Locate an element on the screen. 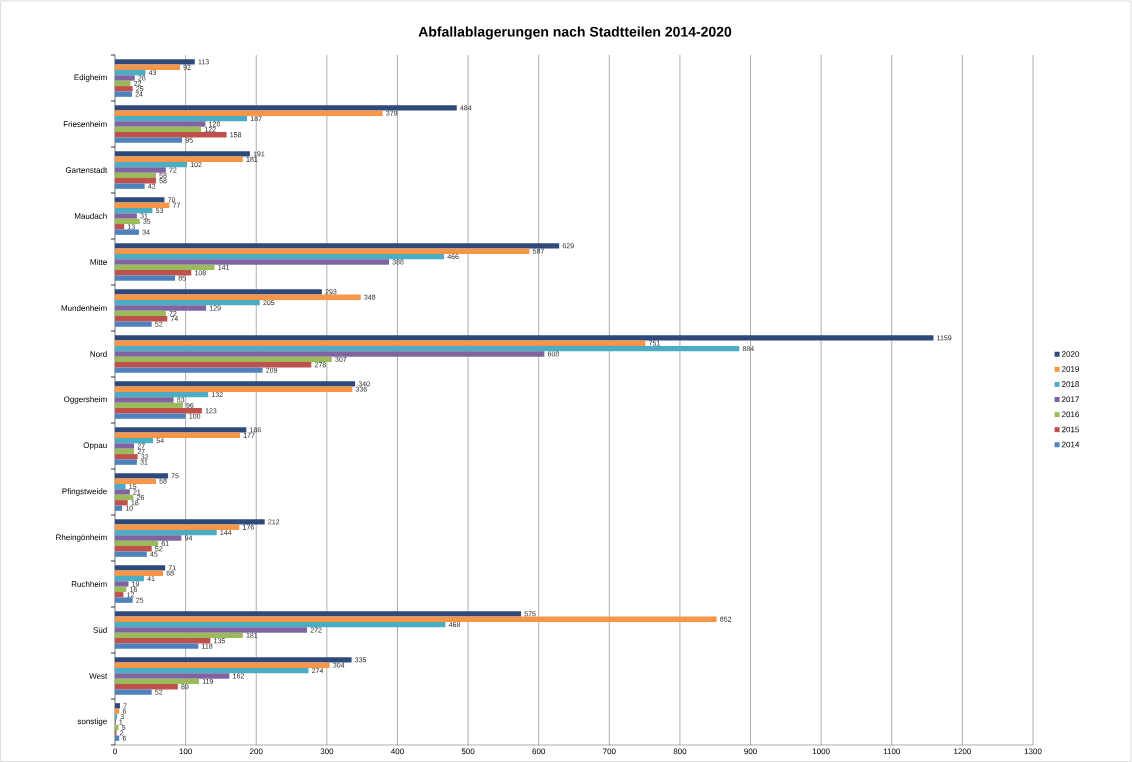 Image resolution: width=1132 pixels, height=762 pixels. y-tick-label: Mitte is located at coordinates (98, 262).